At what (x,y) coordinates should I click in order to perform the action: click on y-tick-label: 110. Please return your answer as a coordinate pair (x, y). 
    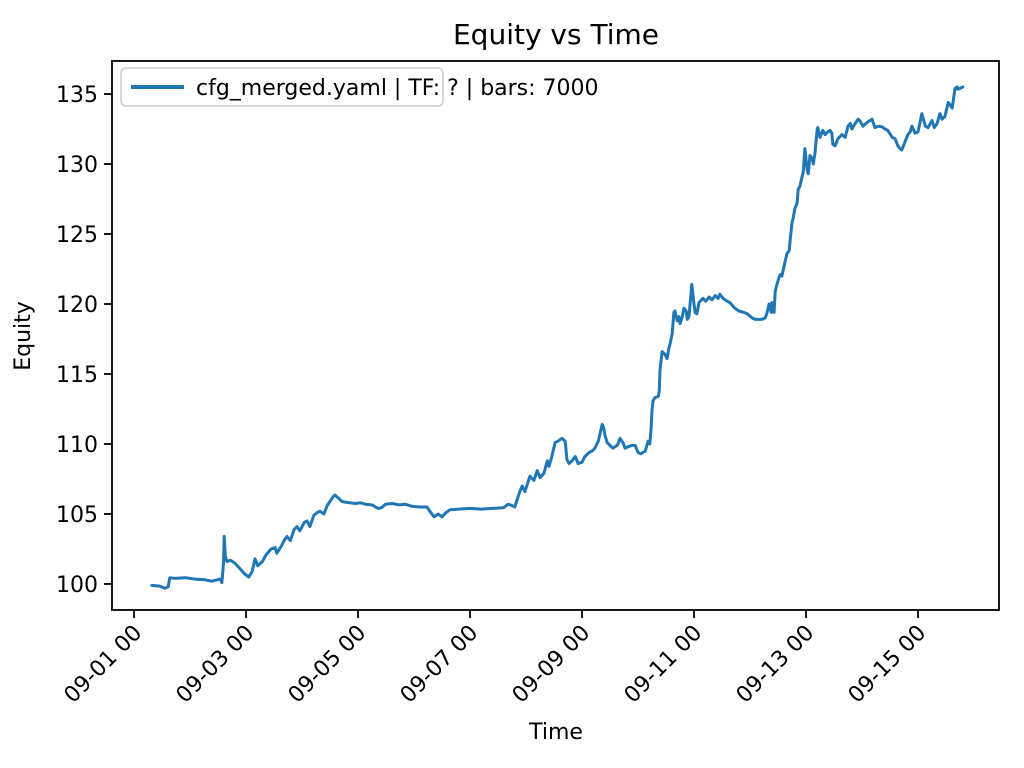
    Looking at the image, I should click on (77, 445).